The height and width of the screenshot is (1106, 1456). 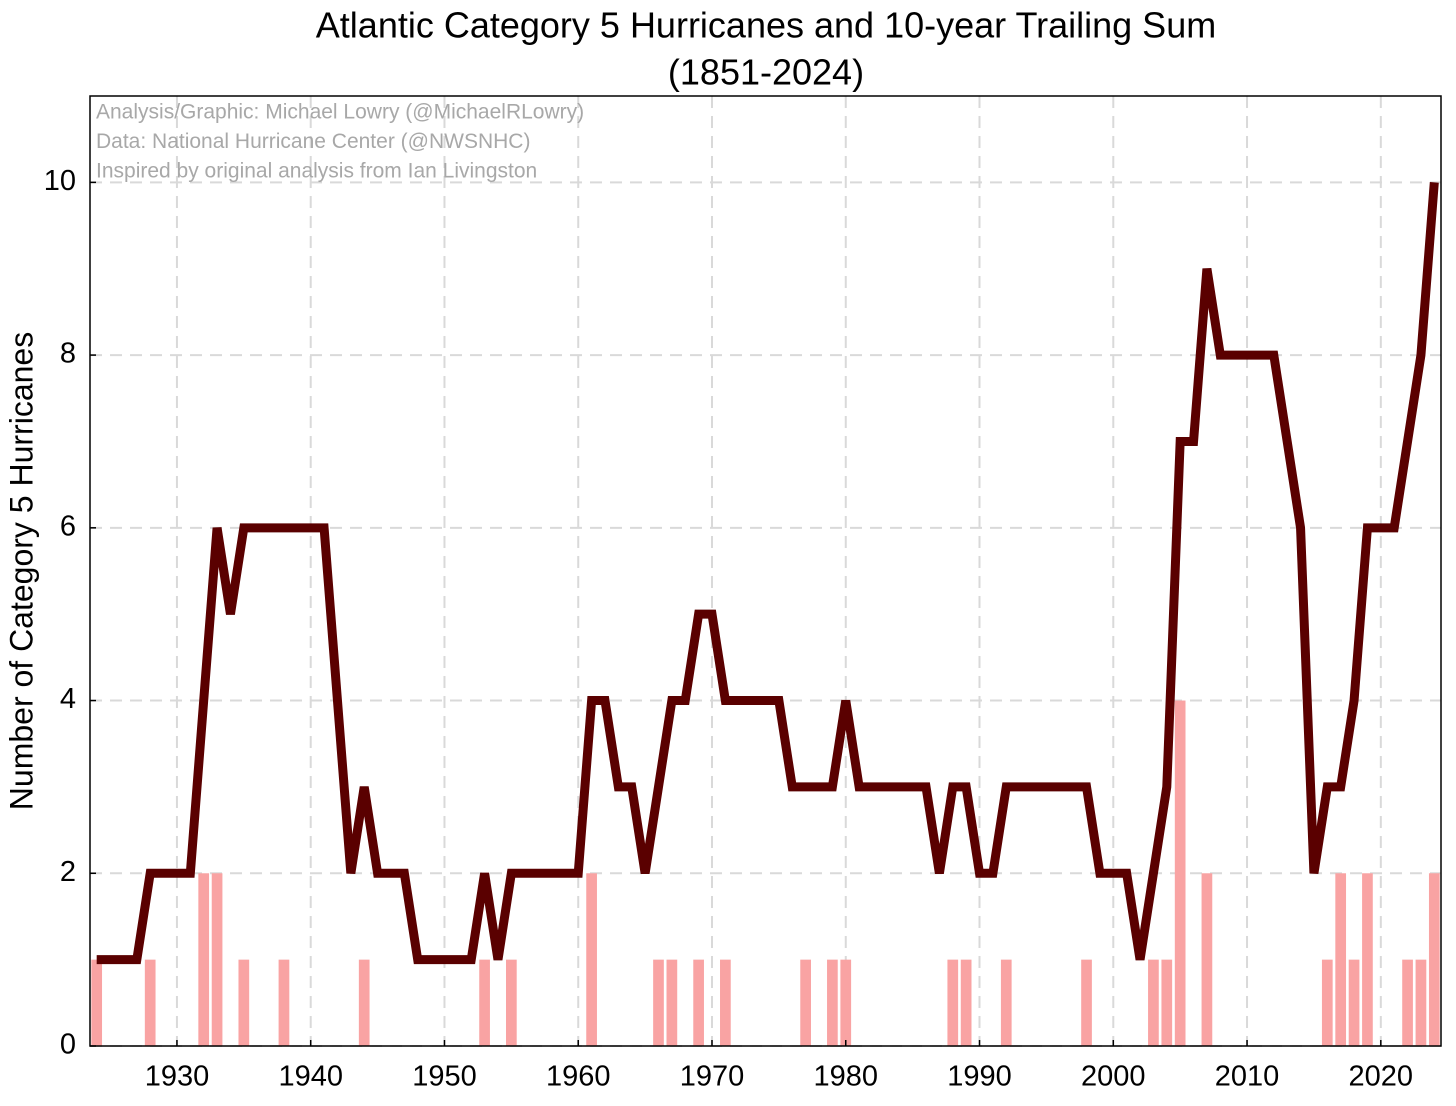 What do you see at coordinates (845, 1077) in the screenshot?
I see `x-tick-label: 1980` at bounding box center [845, 1077].